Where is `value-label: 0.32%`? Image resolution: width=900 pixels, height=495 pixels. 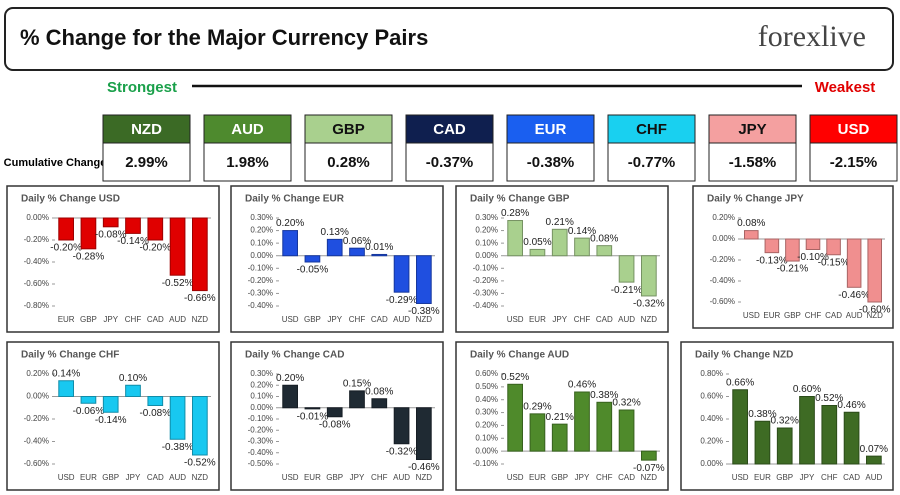 value-label: 0.32% is located at coordinates (626, 403).